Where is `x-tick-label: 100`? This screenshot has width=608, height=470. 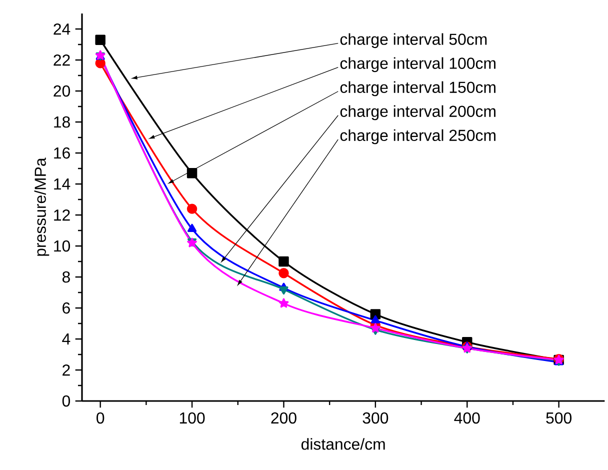
x-tick-label: 100 is located at coordinates (192, 418).